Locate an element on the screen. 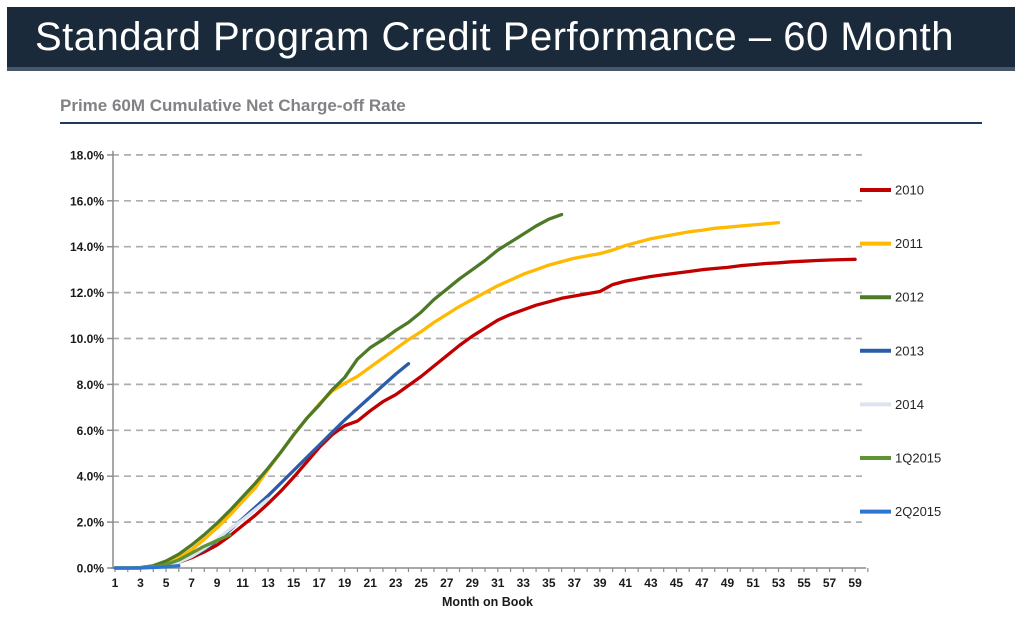 The image size is (1024, 620). x-axis-label: 11 is located at coordinates (242, 583).